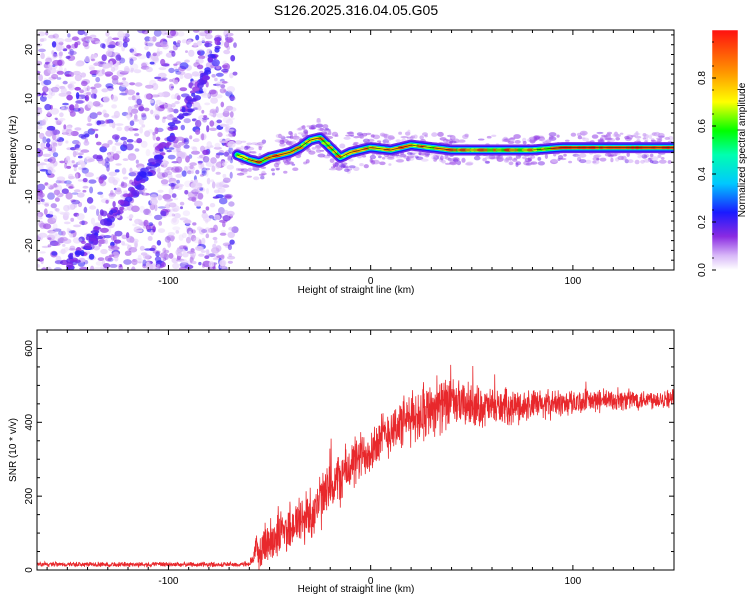 The image size is (750, 600). I want to click on colorbar-ticks: 0.0 0.2 0.4 0.6 0.8, so click(706, 159).